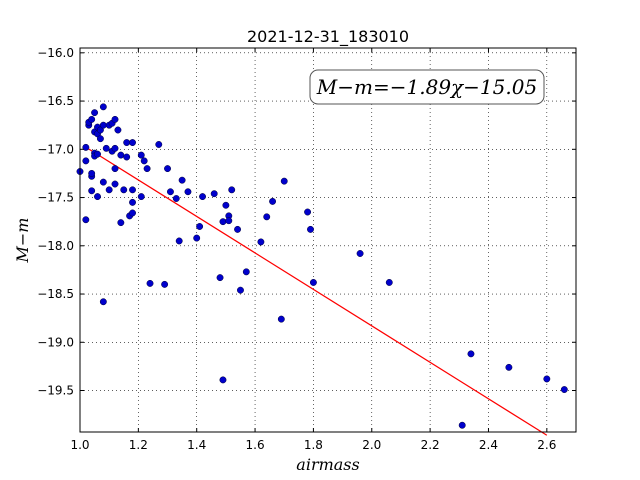 Image resolution: width=640 pixels, height=480 pixels. Describe the element at coordinates (22, 241) in the screenshot. I see `y-axis-label: M−m` at that location.